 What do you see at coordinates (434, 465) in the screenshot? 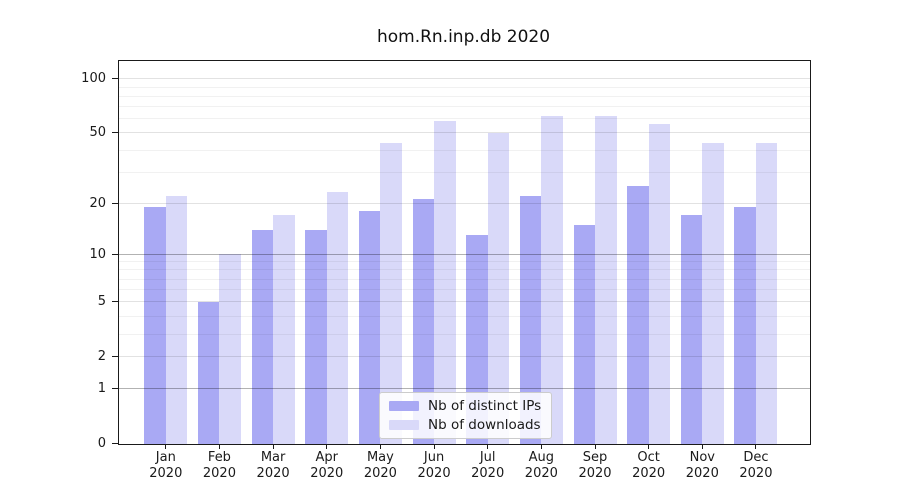
I see `x-tick-label: Jun 2020` at bounding box center [434, 465].